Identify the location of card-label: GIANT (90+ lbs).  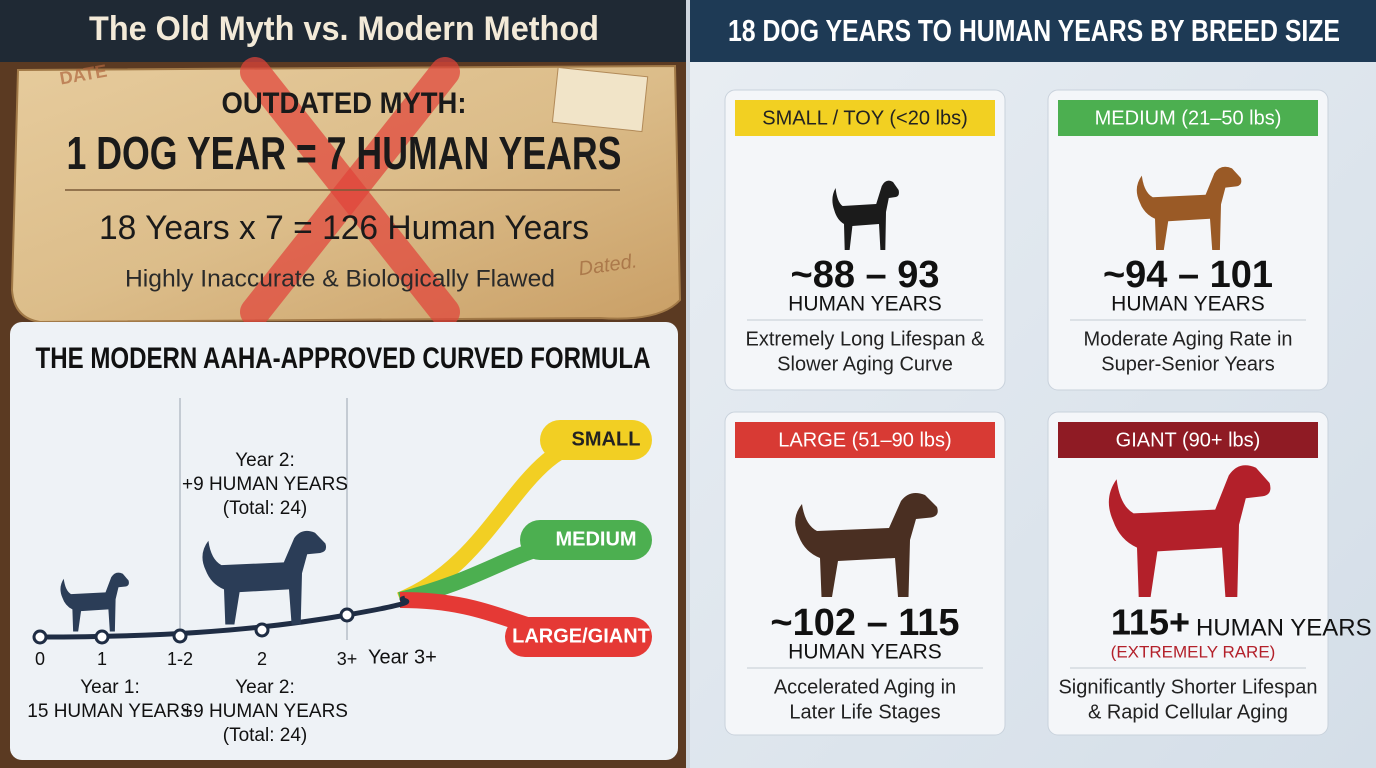
(1188, 440).